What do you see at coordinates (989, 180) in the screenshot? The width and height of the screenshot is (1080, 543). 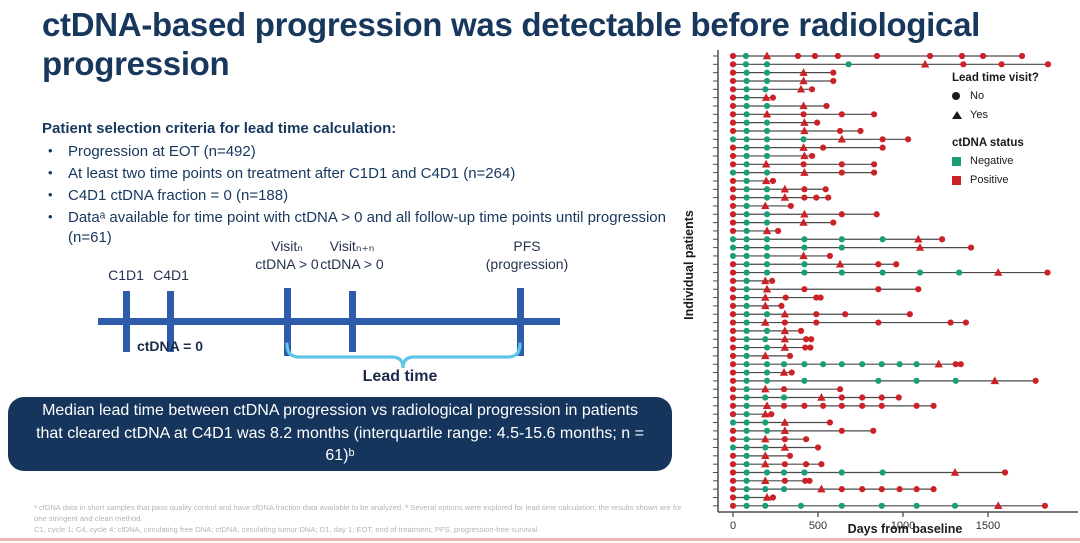 I see `legend-positive-label: Positive` at bounding box center [989, 180].